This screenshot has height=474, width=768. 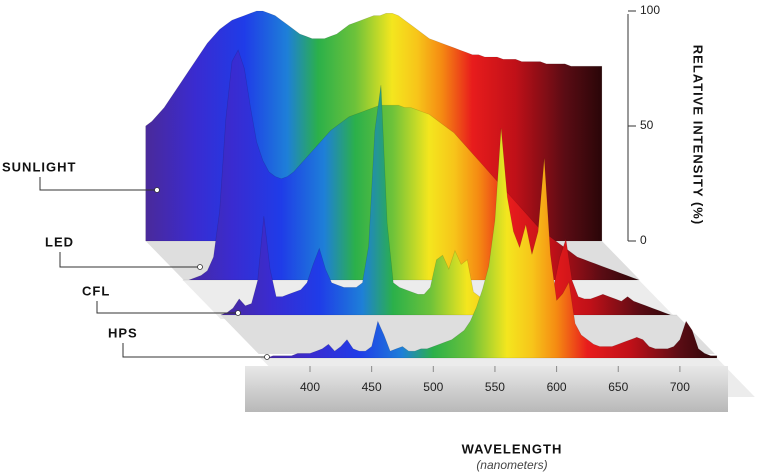 What do you see at coordinates (96, 290) in the screenshot?
I see `series-label: CFL` at bounding box center [96, 290].